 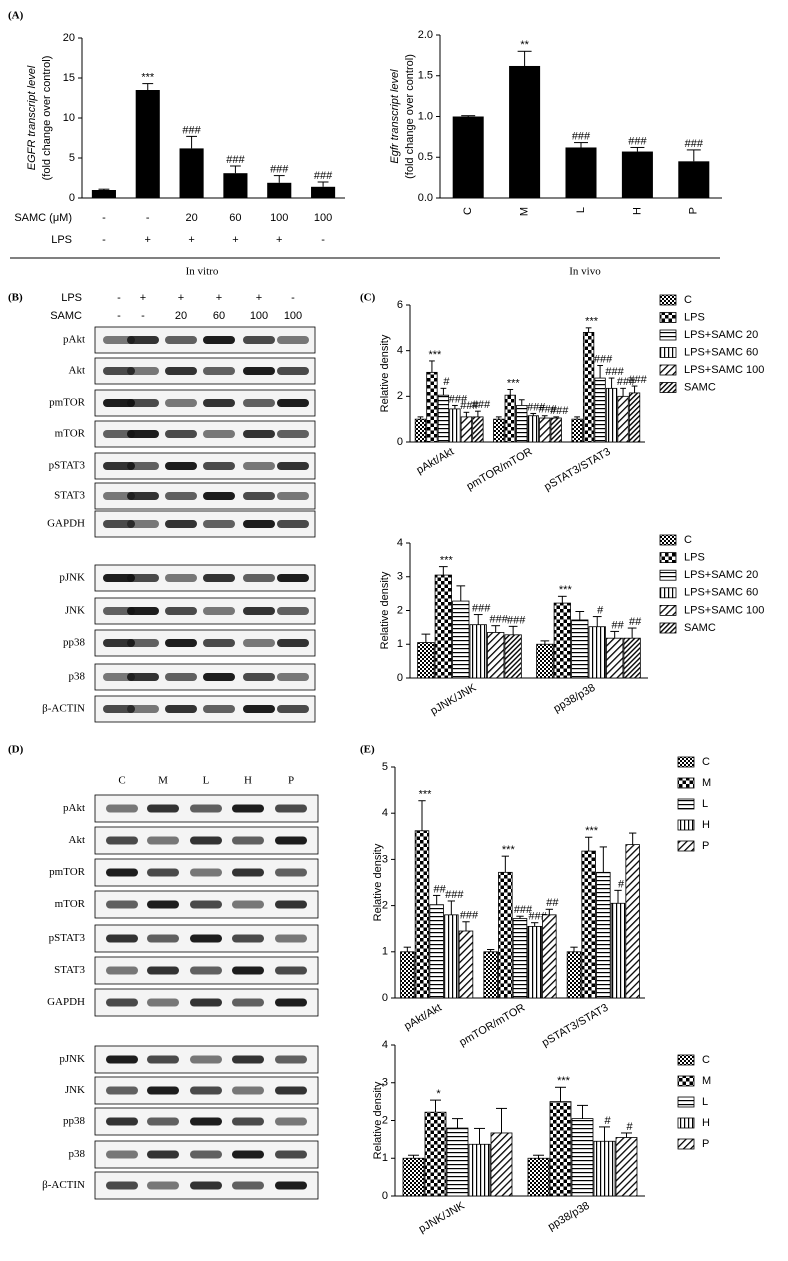 I want to click on lane-label: L, so click(x=206, y=781).